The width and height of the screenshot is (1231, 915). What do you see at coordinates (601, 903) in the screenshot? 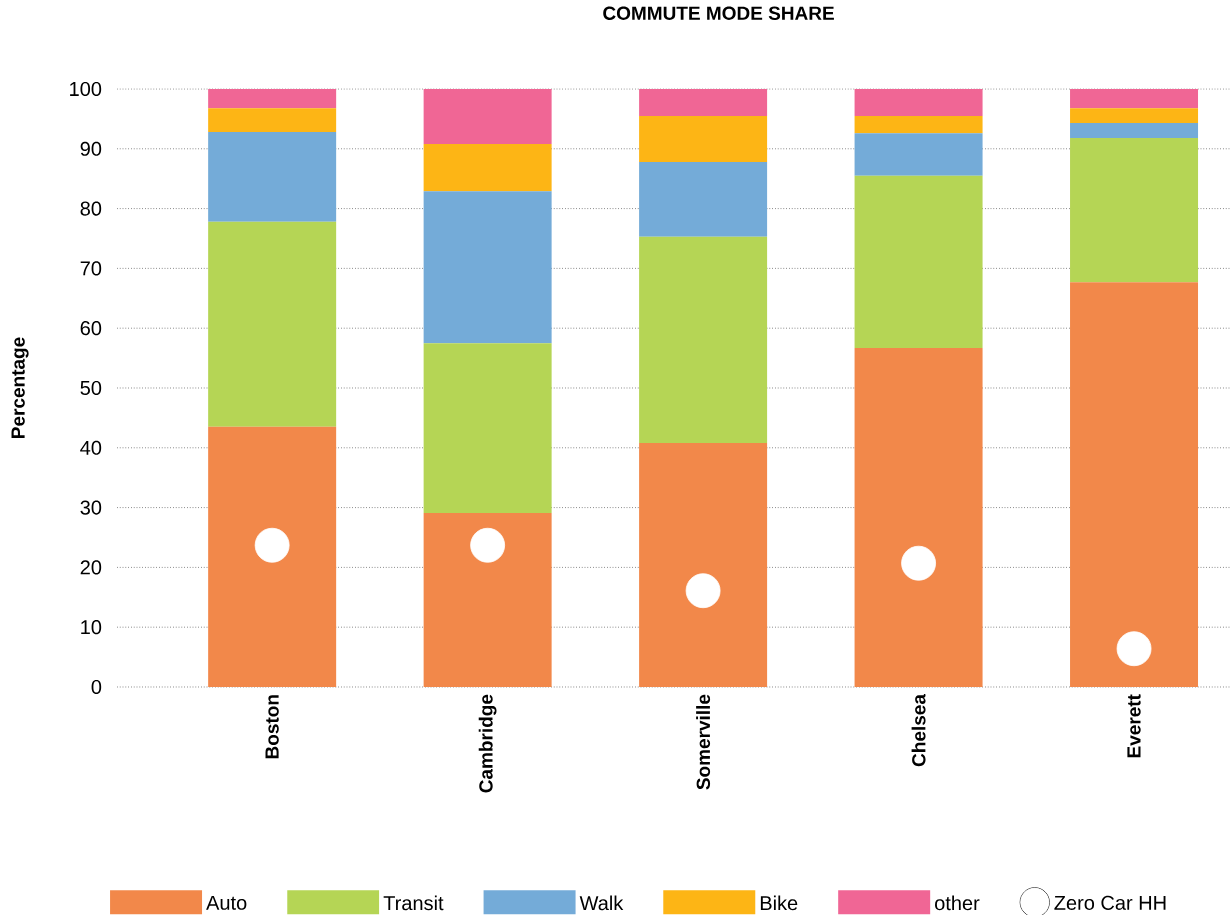
I see `legend-label: Walk` at bounding box center [601, 903].